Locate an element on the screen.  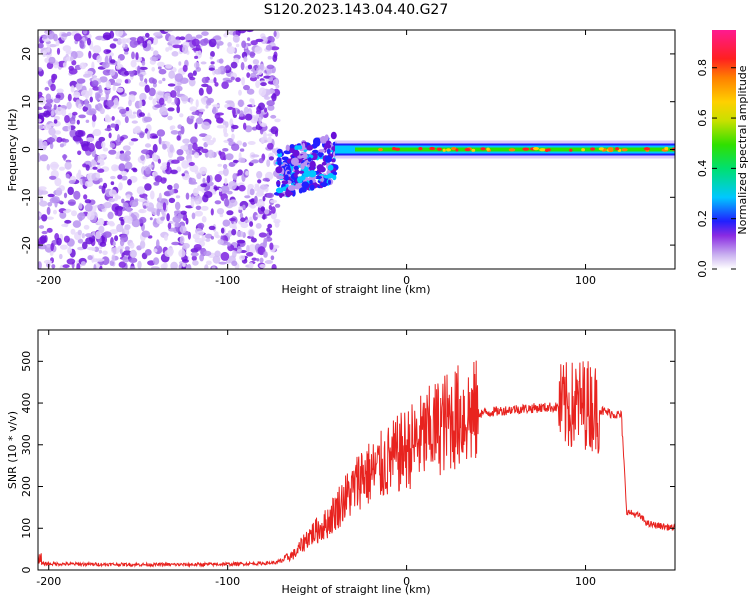
x-tick-label: 100 is located at coordinates (585, 280).